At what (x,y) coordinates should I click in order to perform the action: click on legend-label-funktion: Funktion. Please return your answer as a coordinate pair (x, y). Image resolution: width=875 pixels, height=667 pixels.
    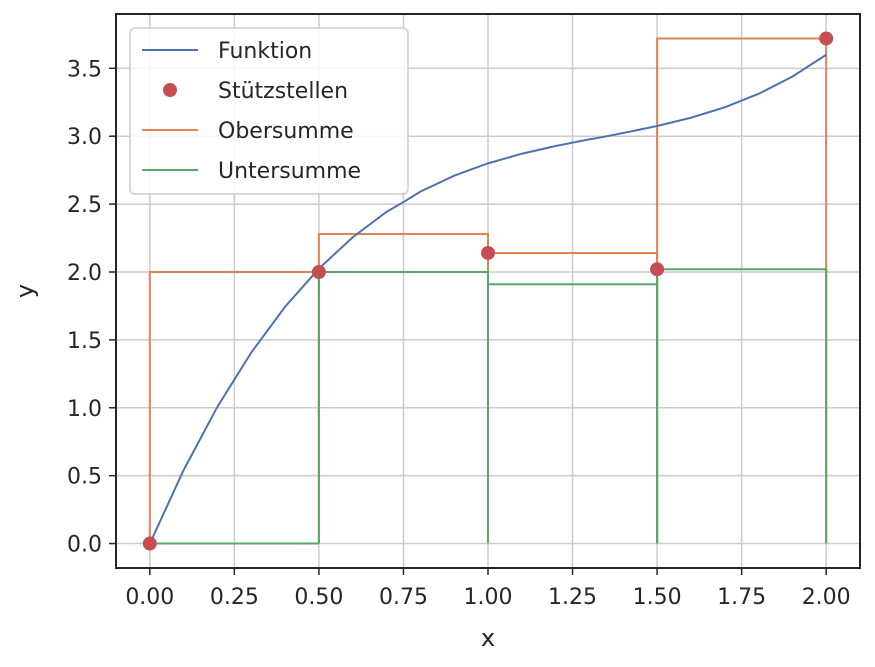
    Looking at the image, I should click on (265, 51).